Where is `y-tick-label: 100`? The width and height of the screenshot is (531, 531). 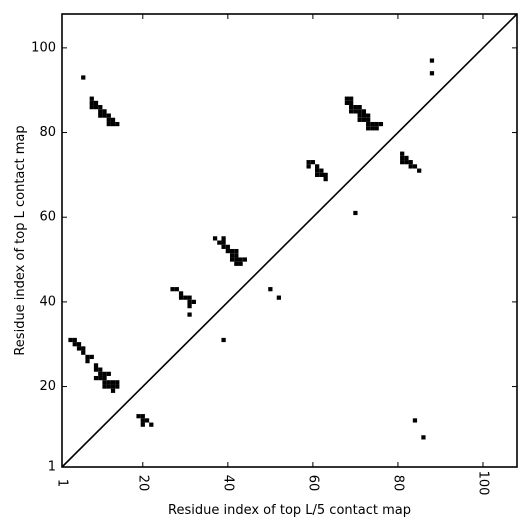
y-tick-label: 100 is located at coordinates (43, 47).